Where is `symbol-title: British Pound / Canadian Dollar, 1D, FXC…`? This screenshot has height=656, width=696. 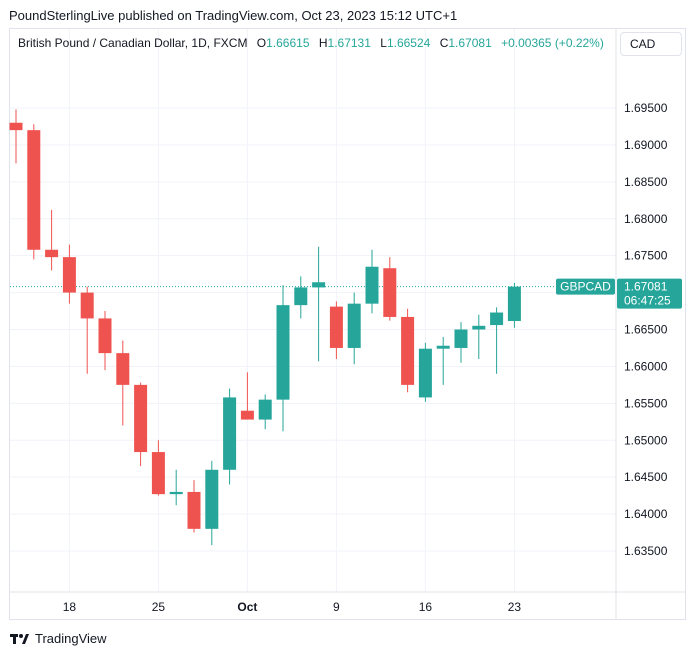 symbol-title: British Pound / Canadian Dollar, 1D, FXC… is located at coordinates (133, 43).